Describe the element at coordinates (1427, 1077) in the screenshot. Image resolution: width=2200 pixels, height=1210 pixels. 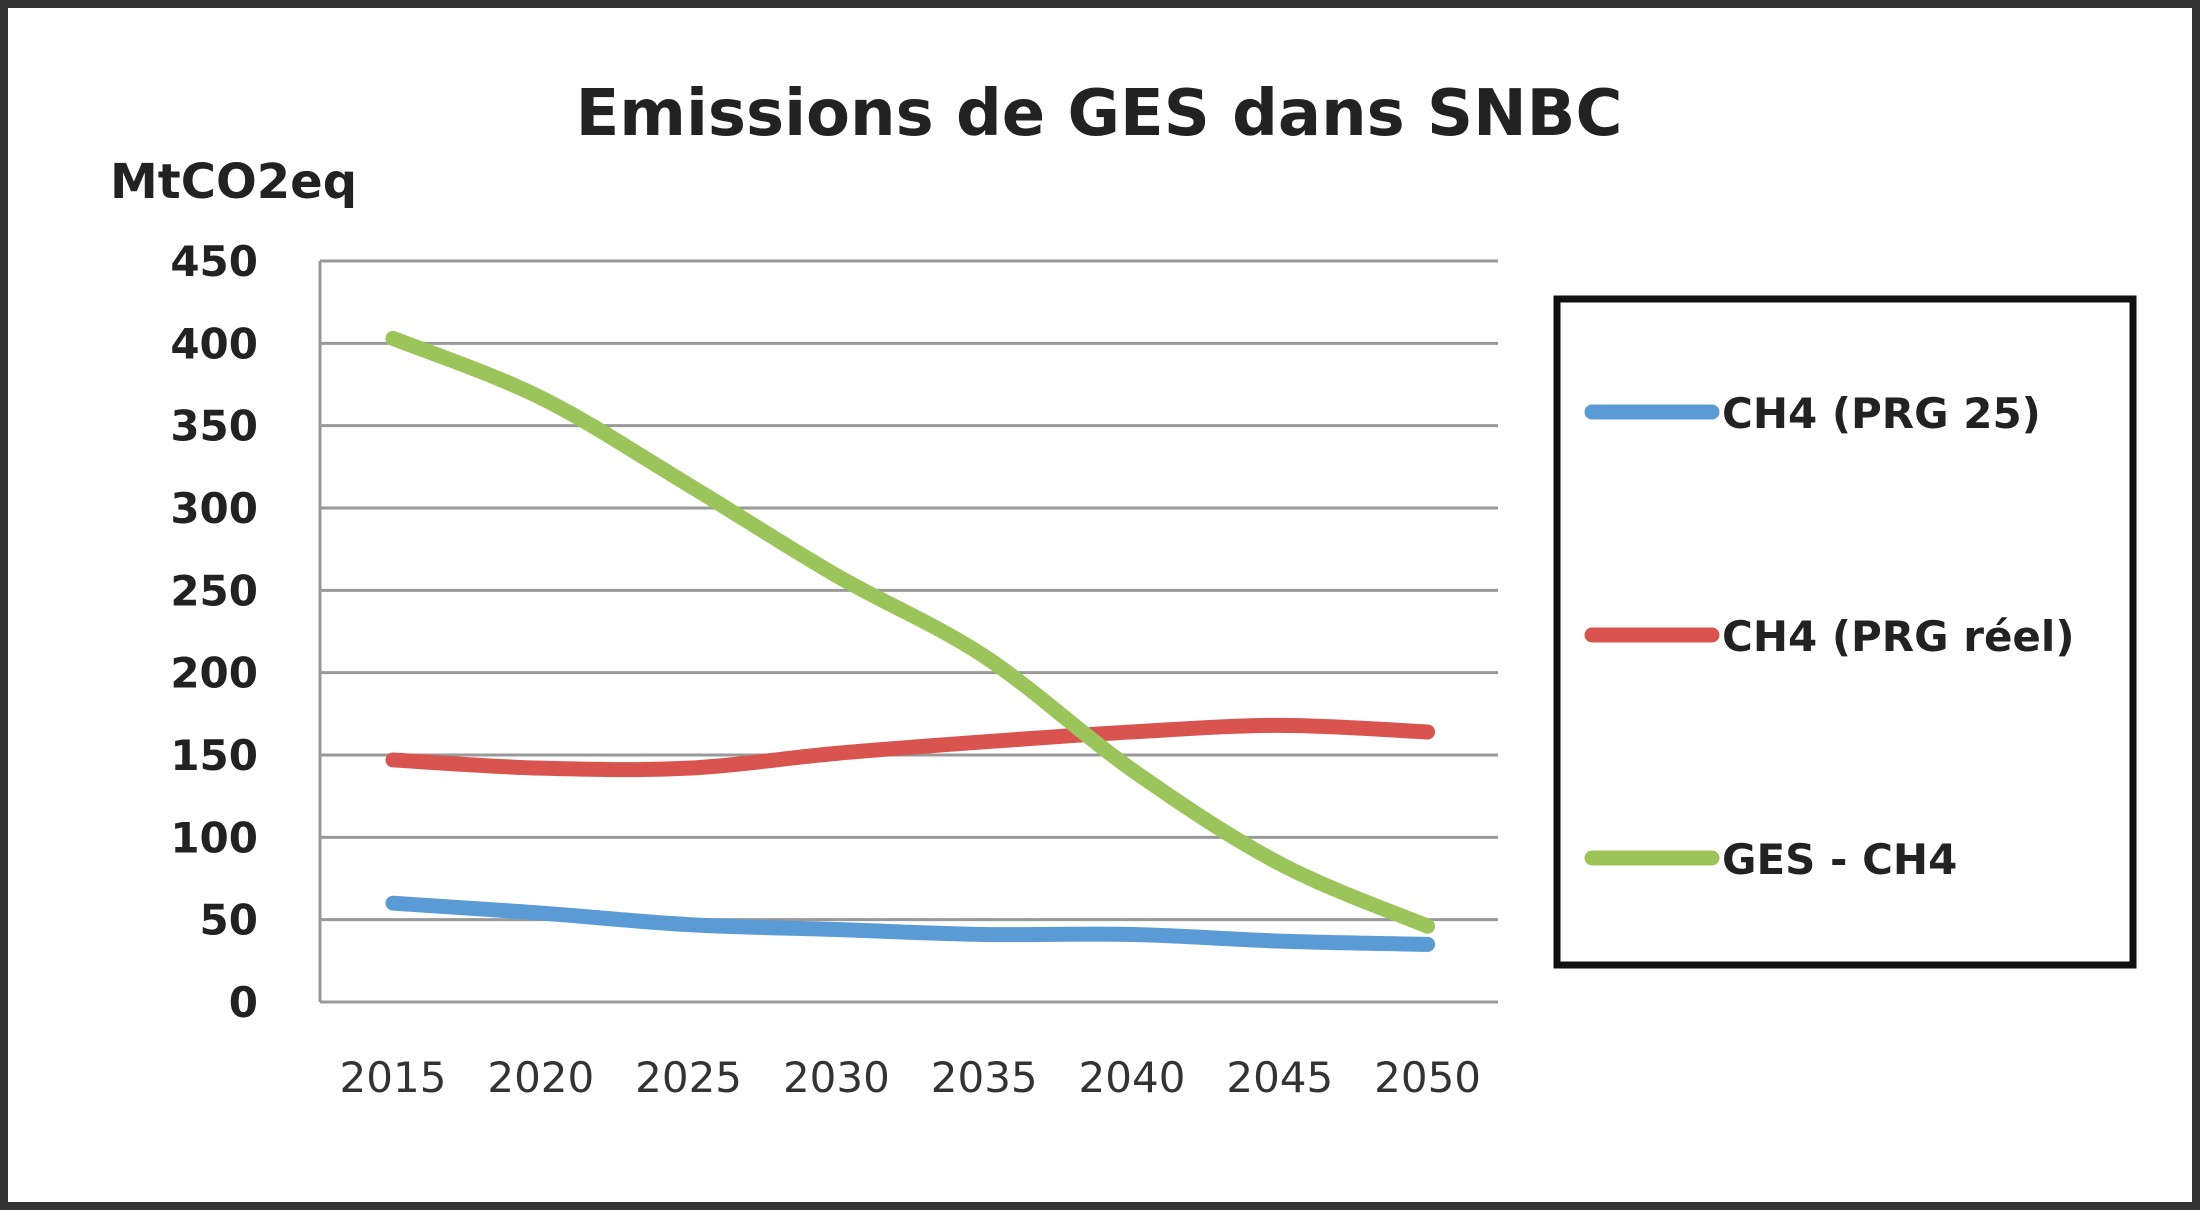
I see `x-tick-label: 2050` at that location.